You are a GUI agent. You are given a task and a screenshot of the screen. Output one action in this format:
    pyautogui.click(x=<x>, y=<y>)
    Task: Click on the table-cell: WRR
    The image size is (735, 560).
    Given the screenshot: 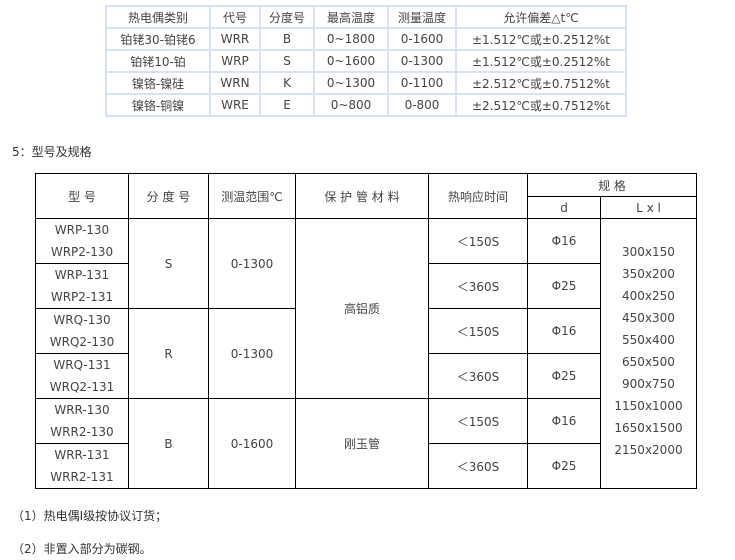 What is the action you would take?
    pyautogui.click(x=235, y=39)
    